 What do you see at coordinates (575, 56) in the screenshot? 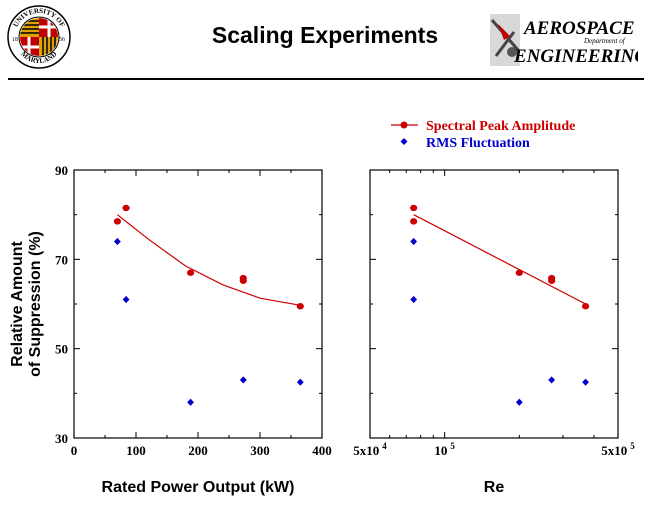
I see `dept-line2: ENGINEERING` at bounding box center [575, 56].